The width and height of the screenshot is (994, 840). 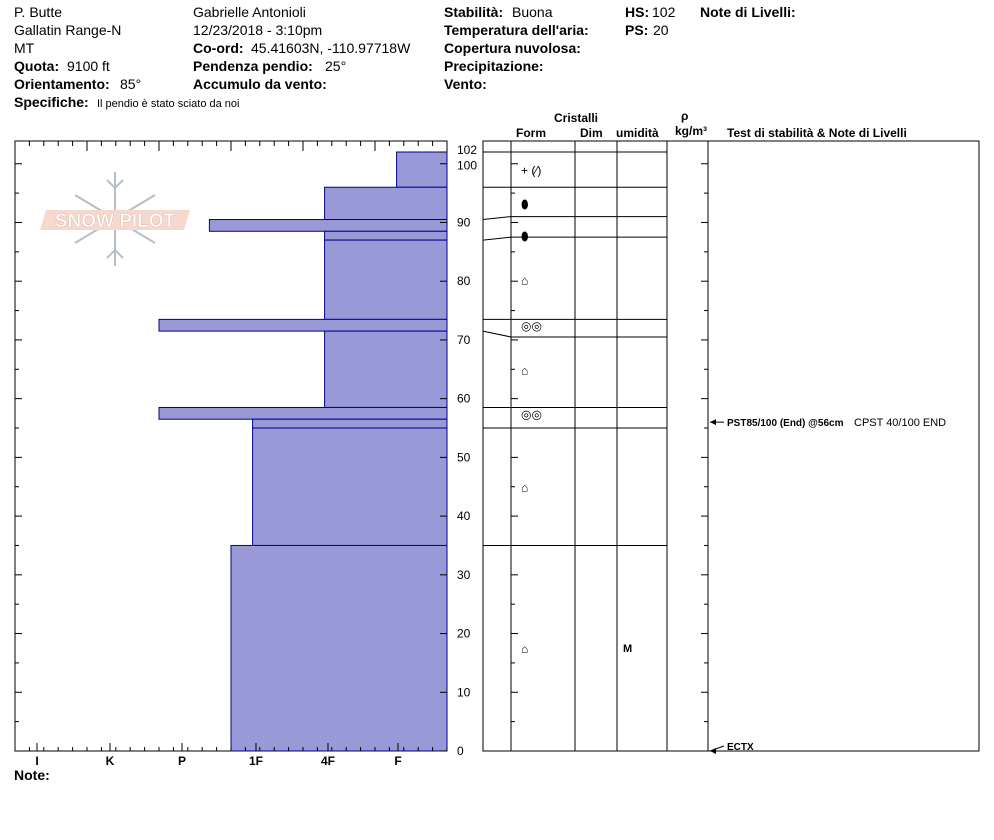 I want to click on cloud-label: Copertura nuvolosa:, so click(x=512, y=48).